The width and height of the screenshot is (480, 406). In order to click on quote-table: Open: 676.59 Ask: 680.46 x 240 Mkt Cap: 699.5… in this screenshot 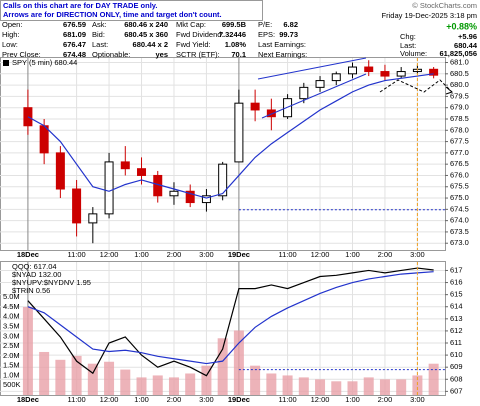, I will do `click(154, 39)`.